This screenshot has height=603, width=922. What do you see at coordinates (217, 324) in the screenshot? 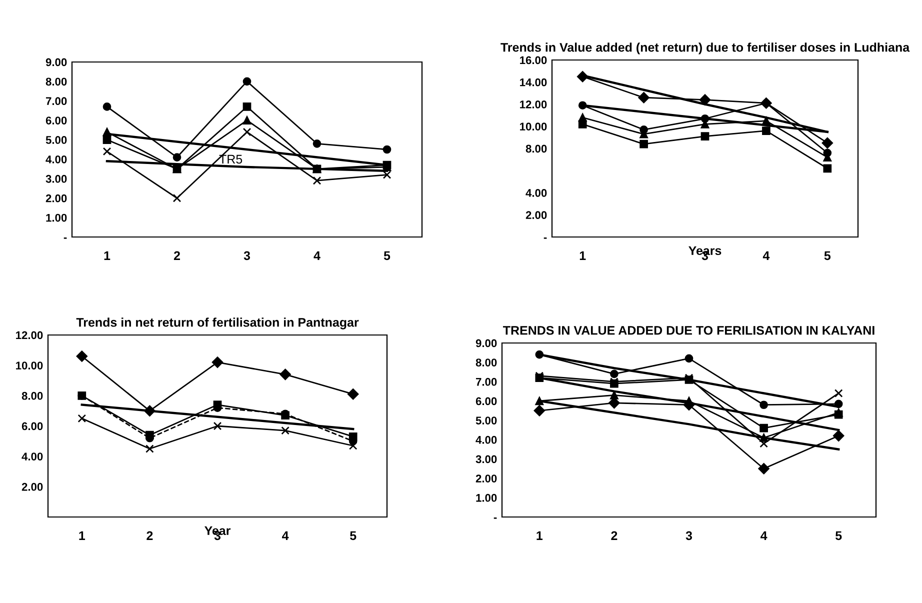
I see `chart-title: Trends in net return of fertilisation in Pantnagar` at bounding box center [217, 324].